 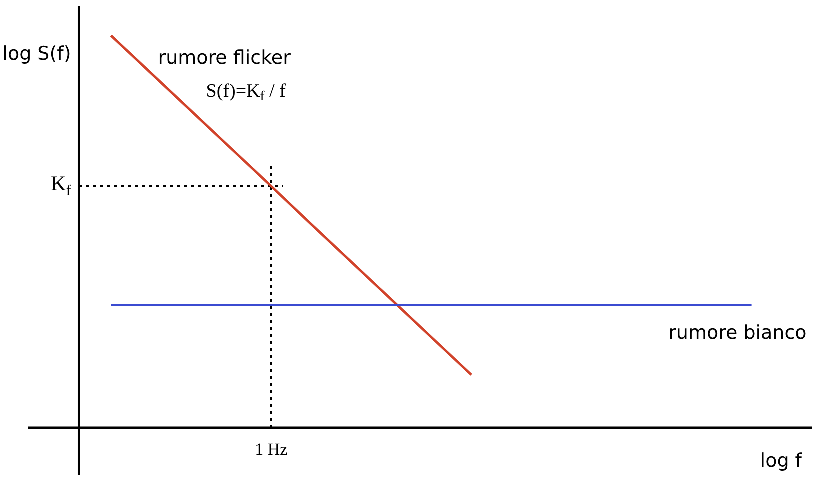 What do you see at coordinates (225, 57) in the screenshot?
I see `series-label: rumore flicker` at bounding box center [225, 57].